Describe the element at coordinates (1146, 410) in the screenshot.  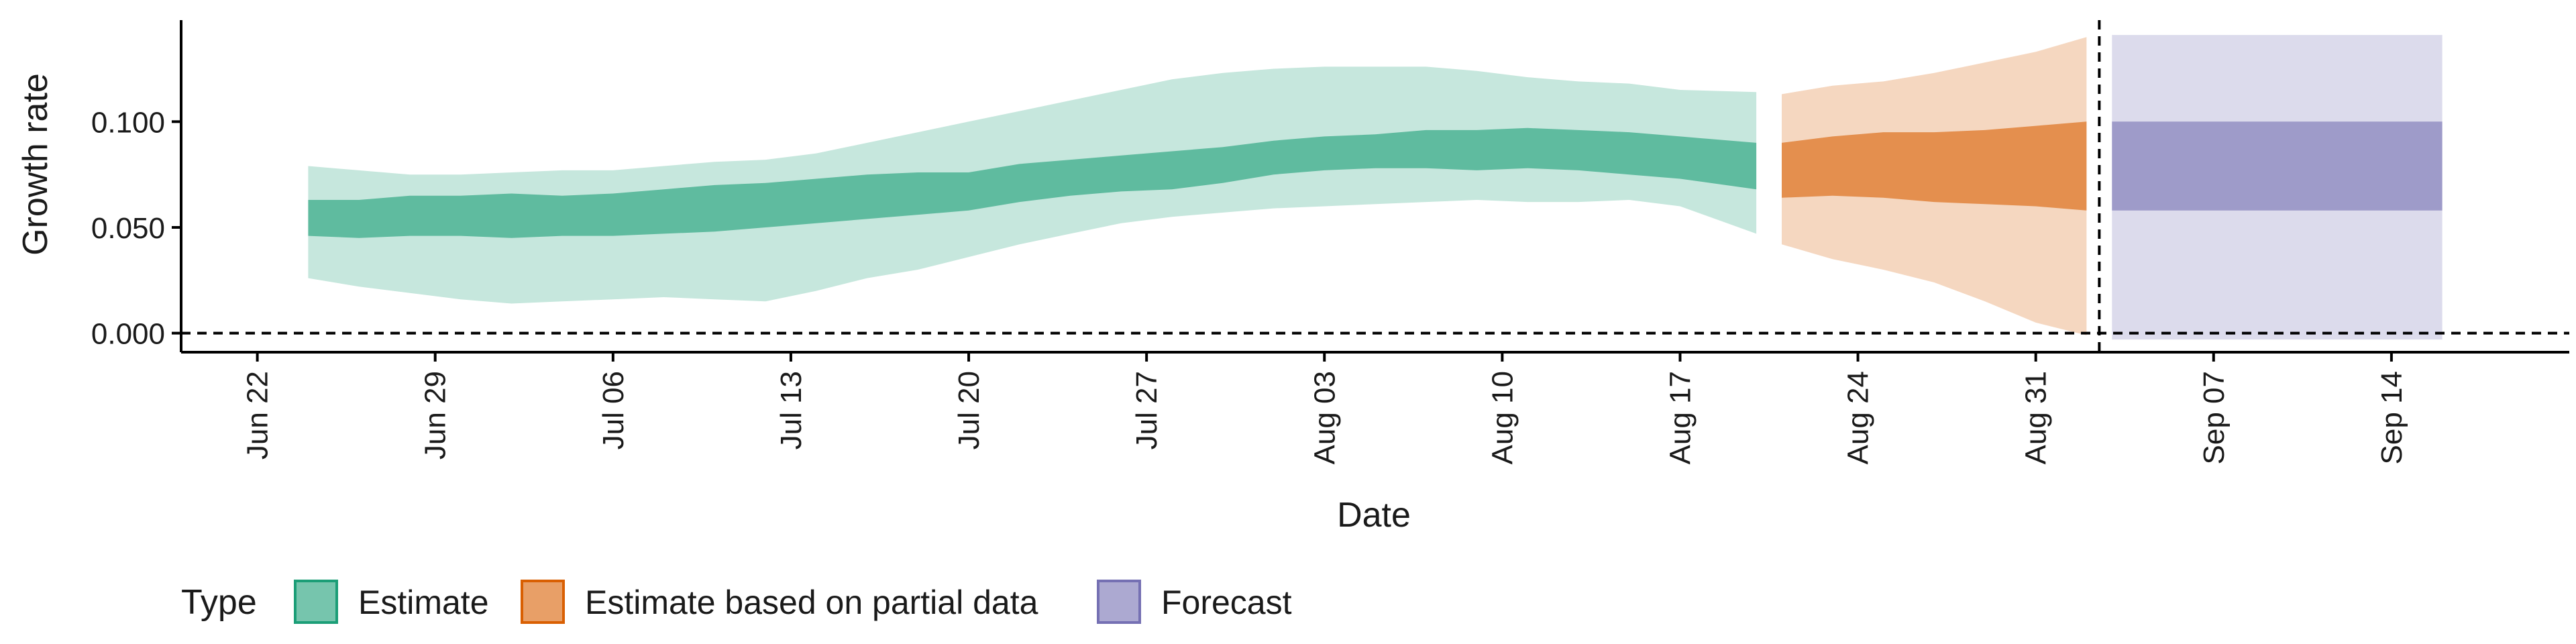
I see `x-tick-label: Jul 27` at that location.